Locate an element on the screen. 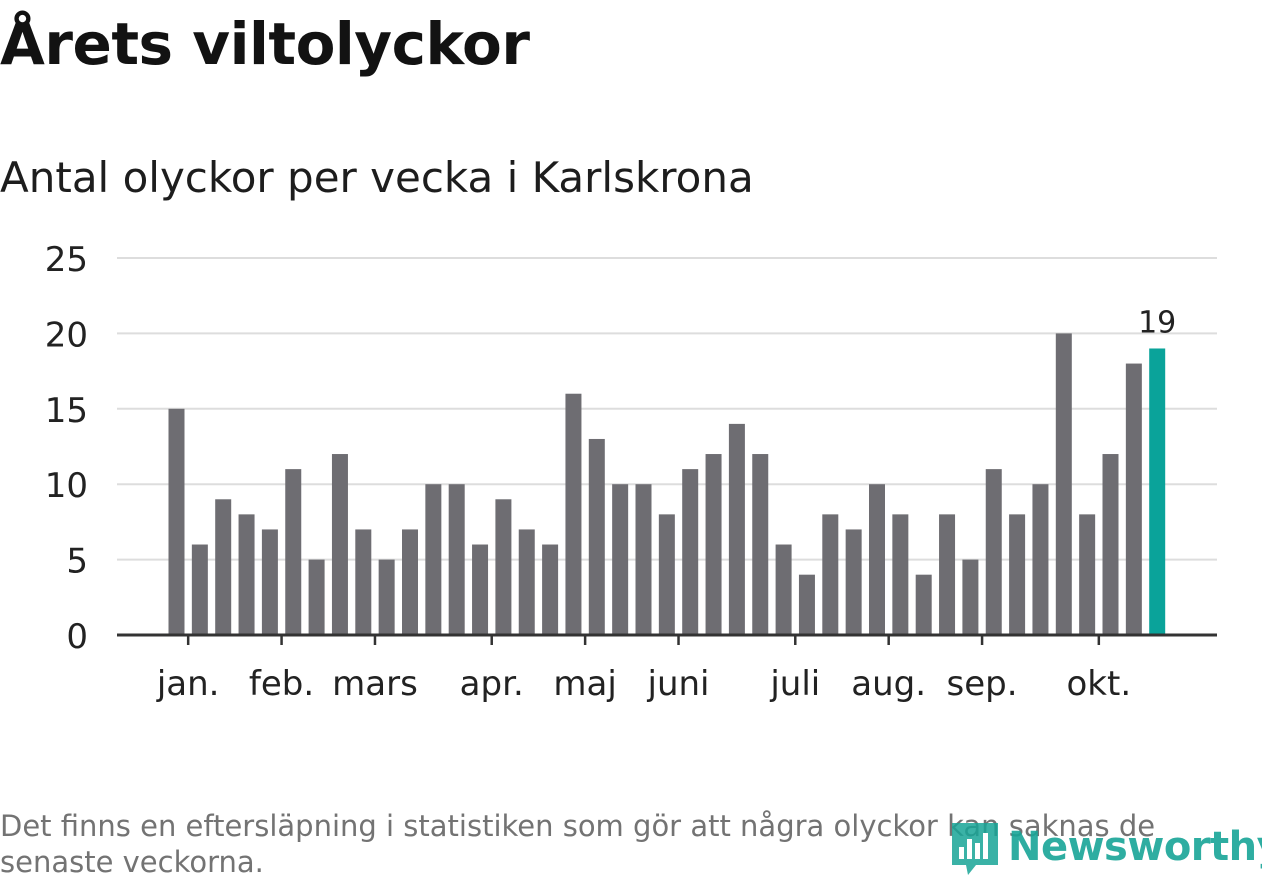 This screenshot has height=880, width=1262. y-tick-label: 10 is located at coordinates (66, 486).